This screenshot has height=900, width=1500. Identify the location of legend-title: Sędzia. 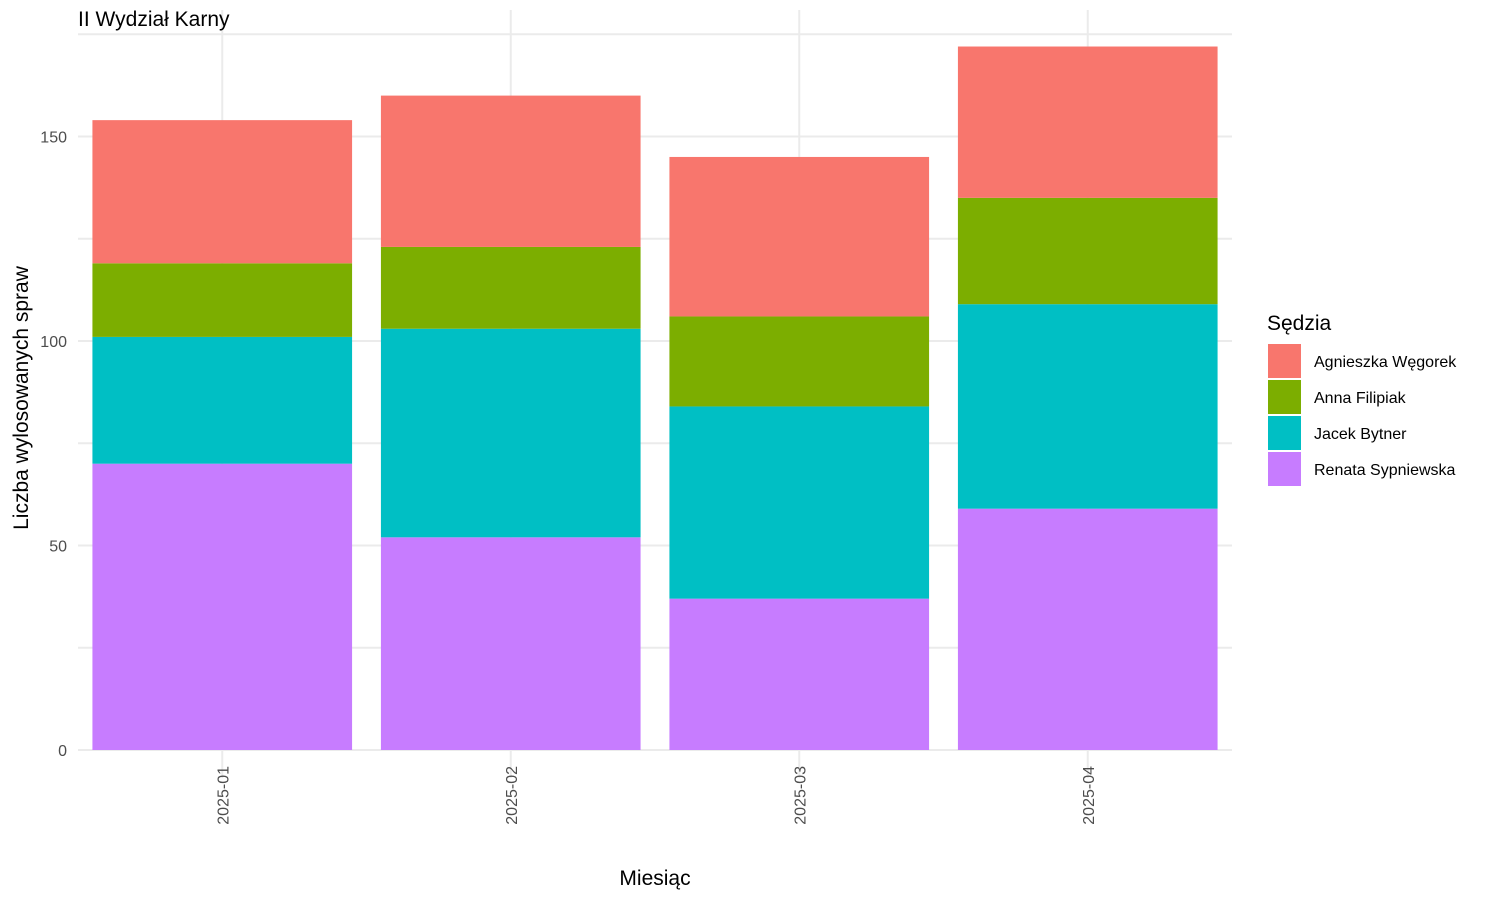
(1299, 323).